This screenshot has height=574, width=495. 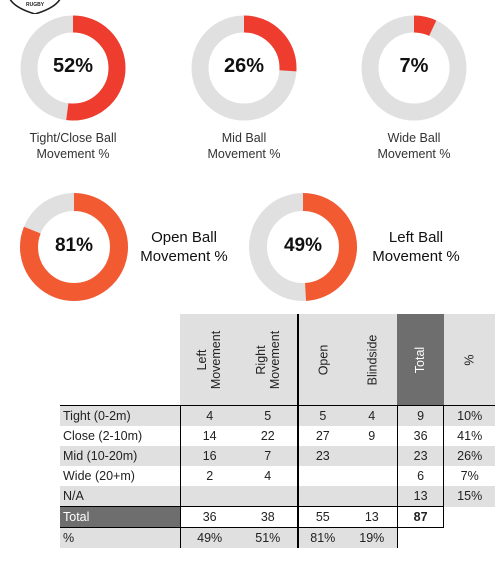 I want to click on donut-caption: Left Ball Movement %, so click(x=416, y=247).